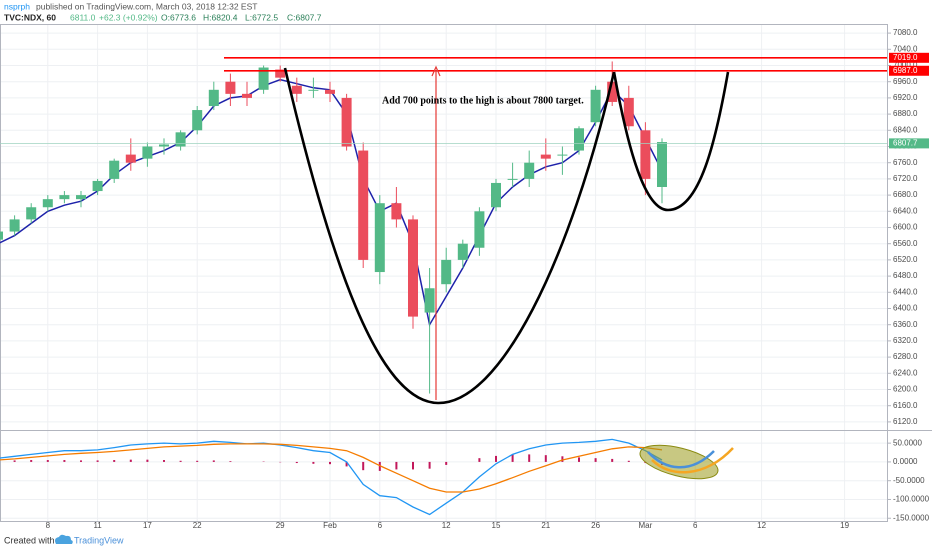 Image resolution: width=932 pixels, height=550 pixels. Describe the element at coordinates (905, 81) in the screenshot. I see `y-tick-label: 6960.0` at that location.